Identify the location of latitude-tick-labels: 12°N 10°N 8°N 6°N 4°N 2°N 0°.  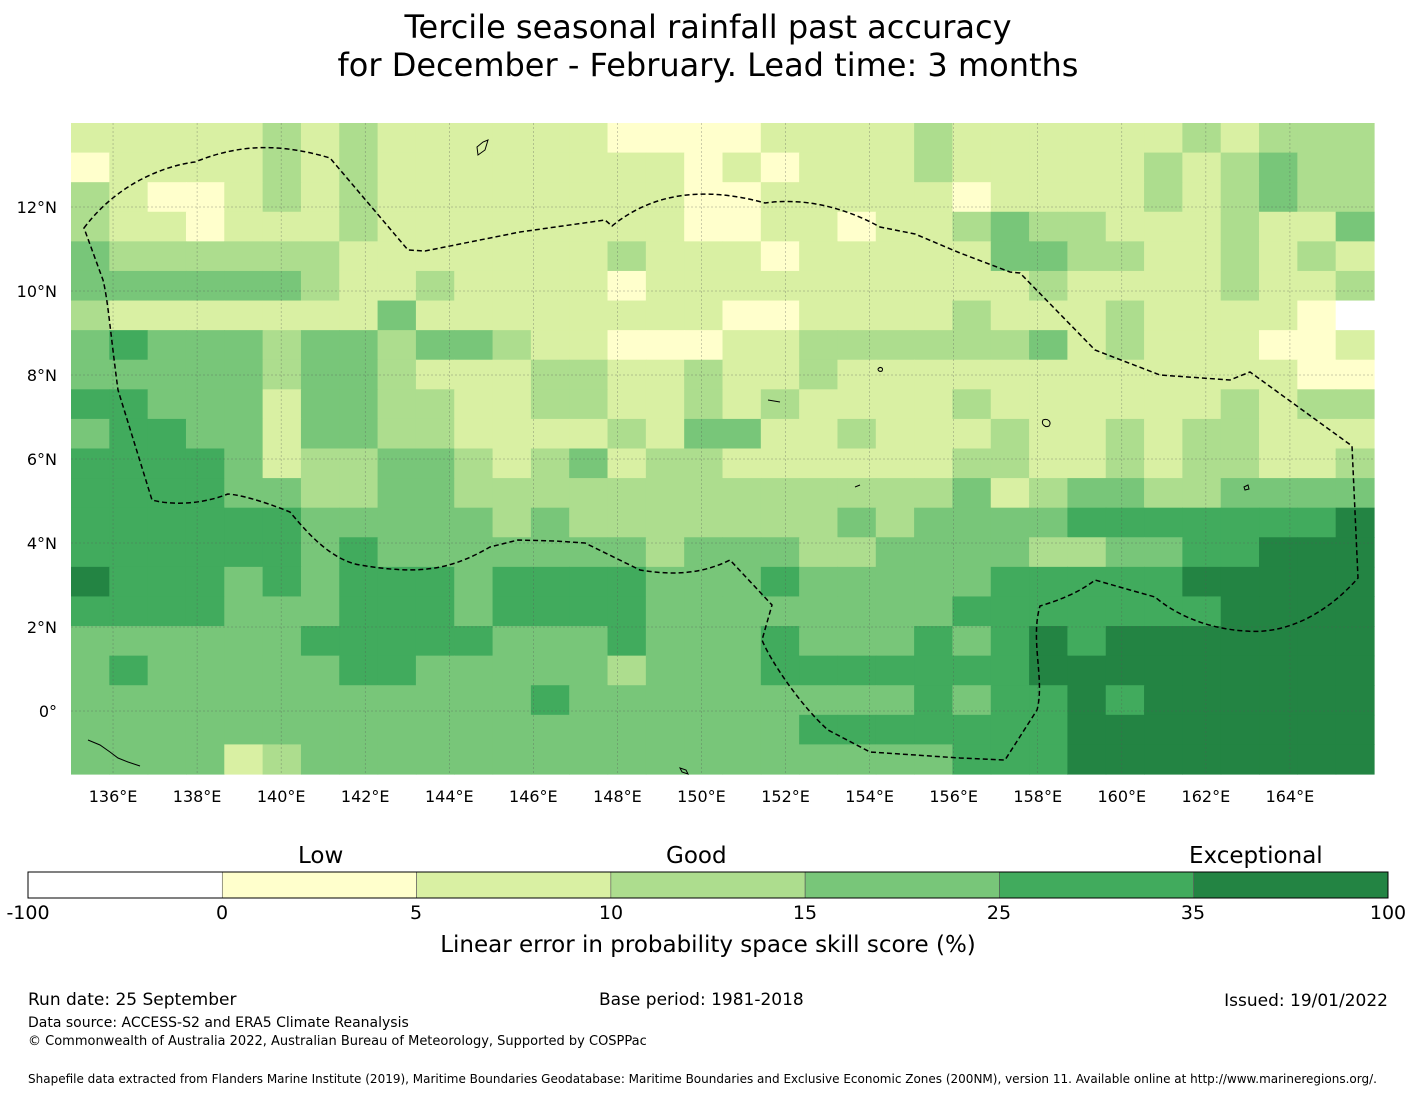
(37, 459).